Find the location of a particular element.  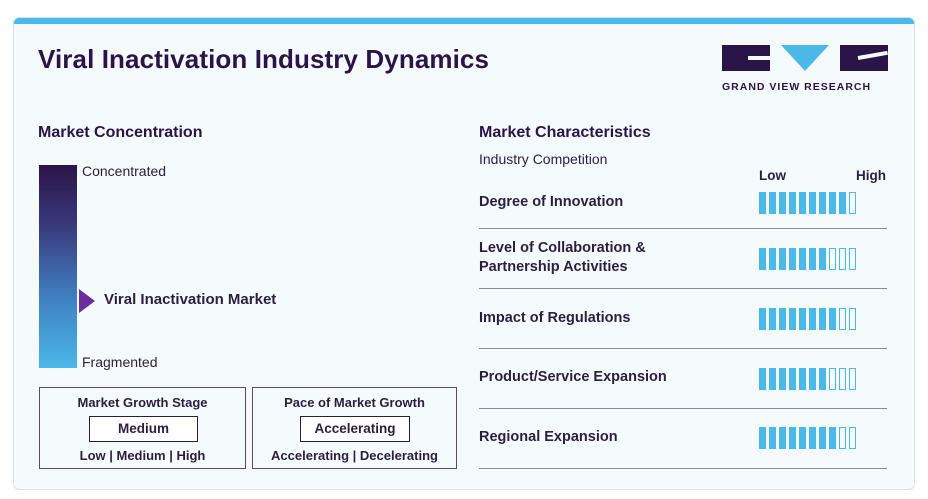

growth-pace-value: Accelerating is located at coordinates (355, 429).